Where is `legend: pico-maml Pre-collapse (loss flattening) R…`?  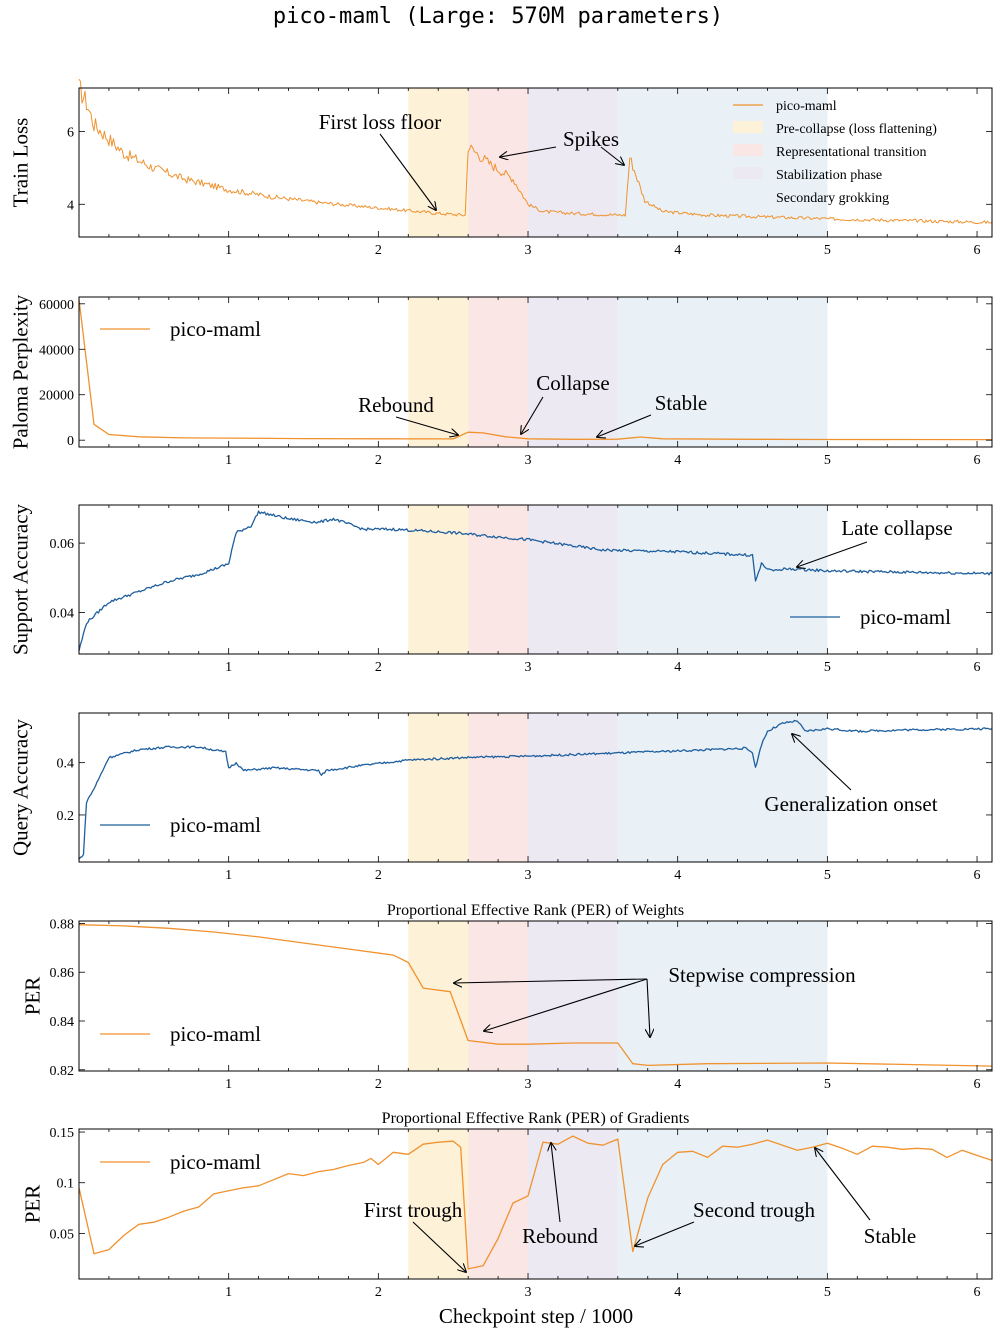
legend: pico-maml Pre-collapse (loss flattening) R… is located at coordinates (835, 152).